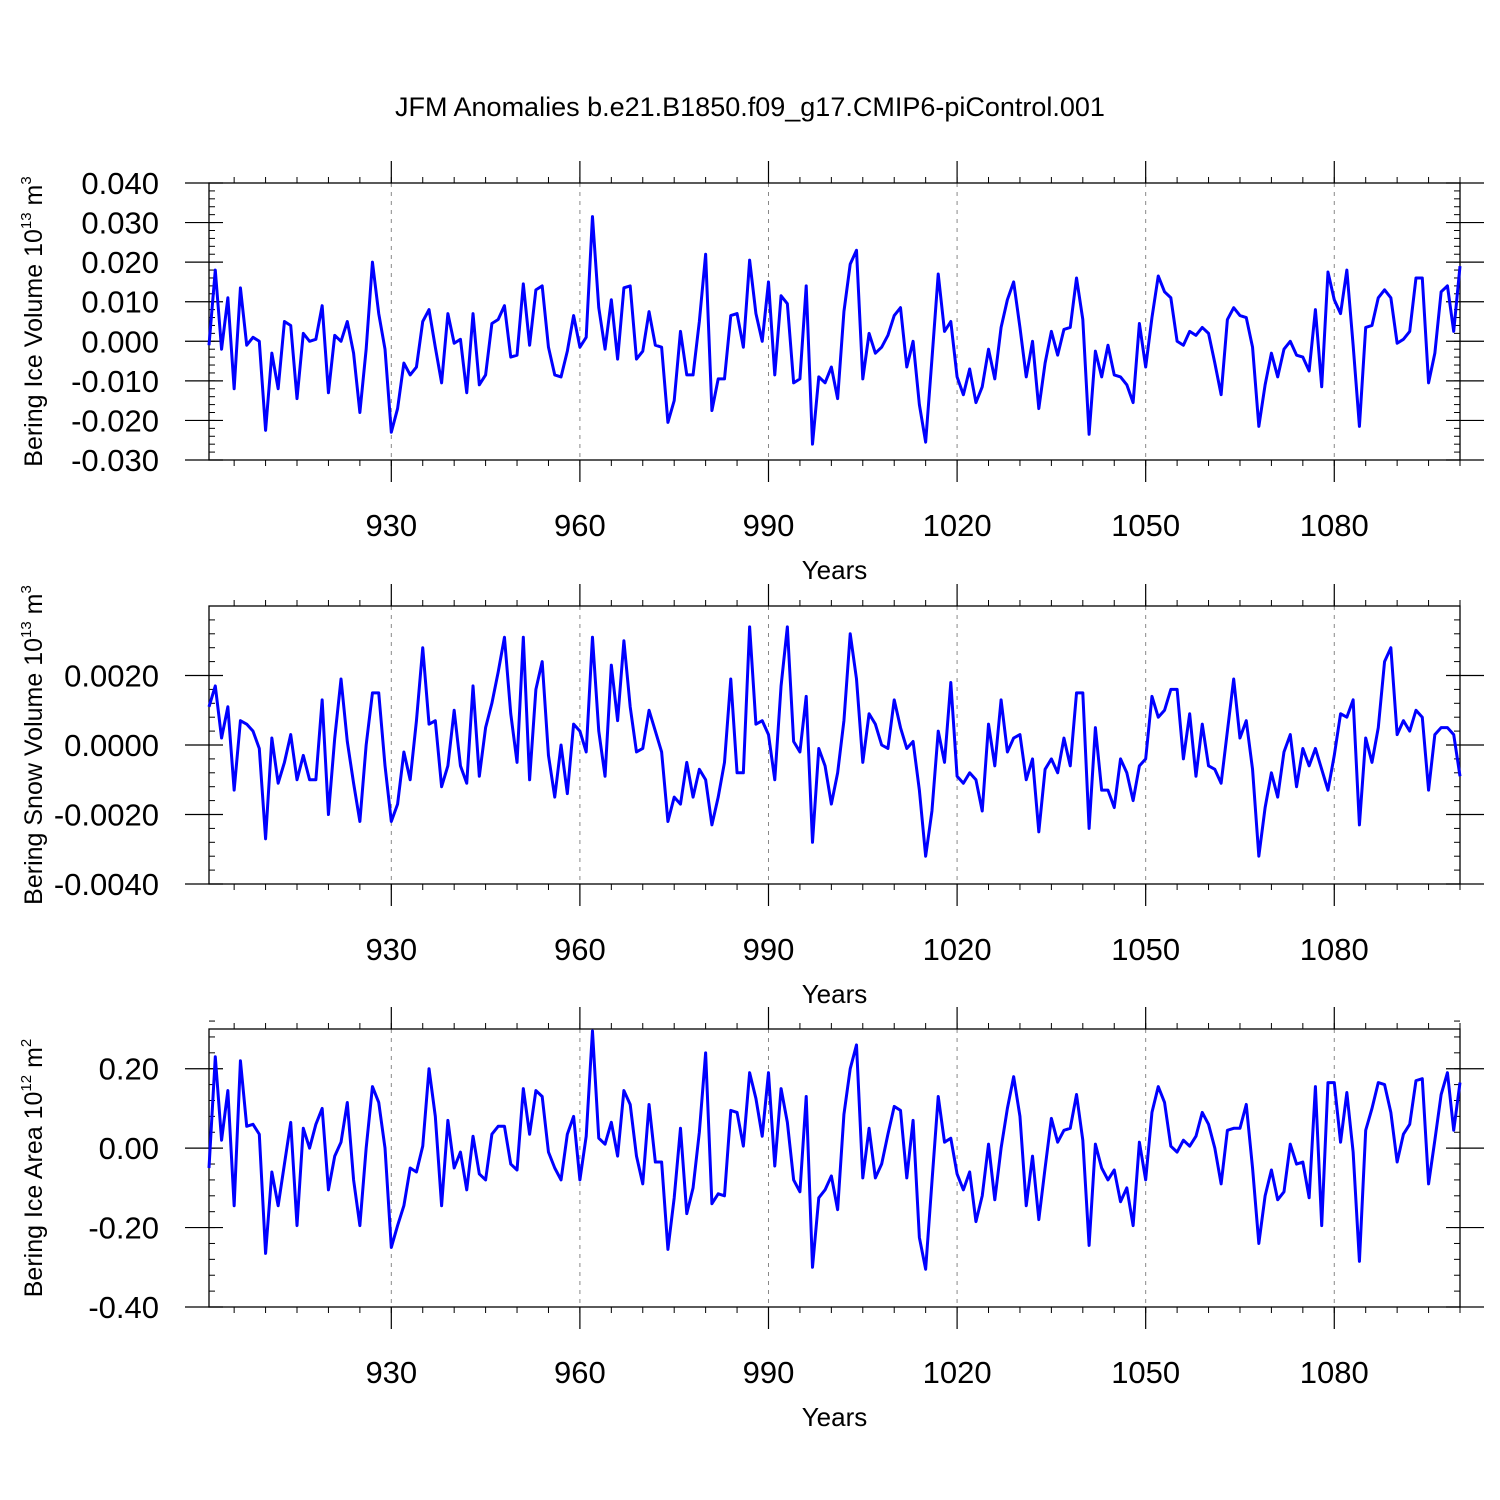  What do you see at coordinates (115, 460) in the screenshot?
I see `y-tick-label: -0.030` at bounding box center [115, 460].